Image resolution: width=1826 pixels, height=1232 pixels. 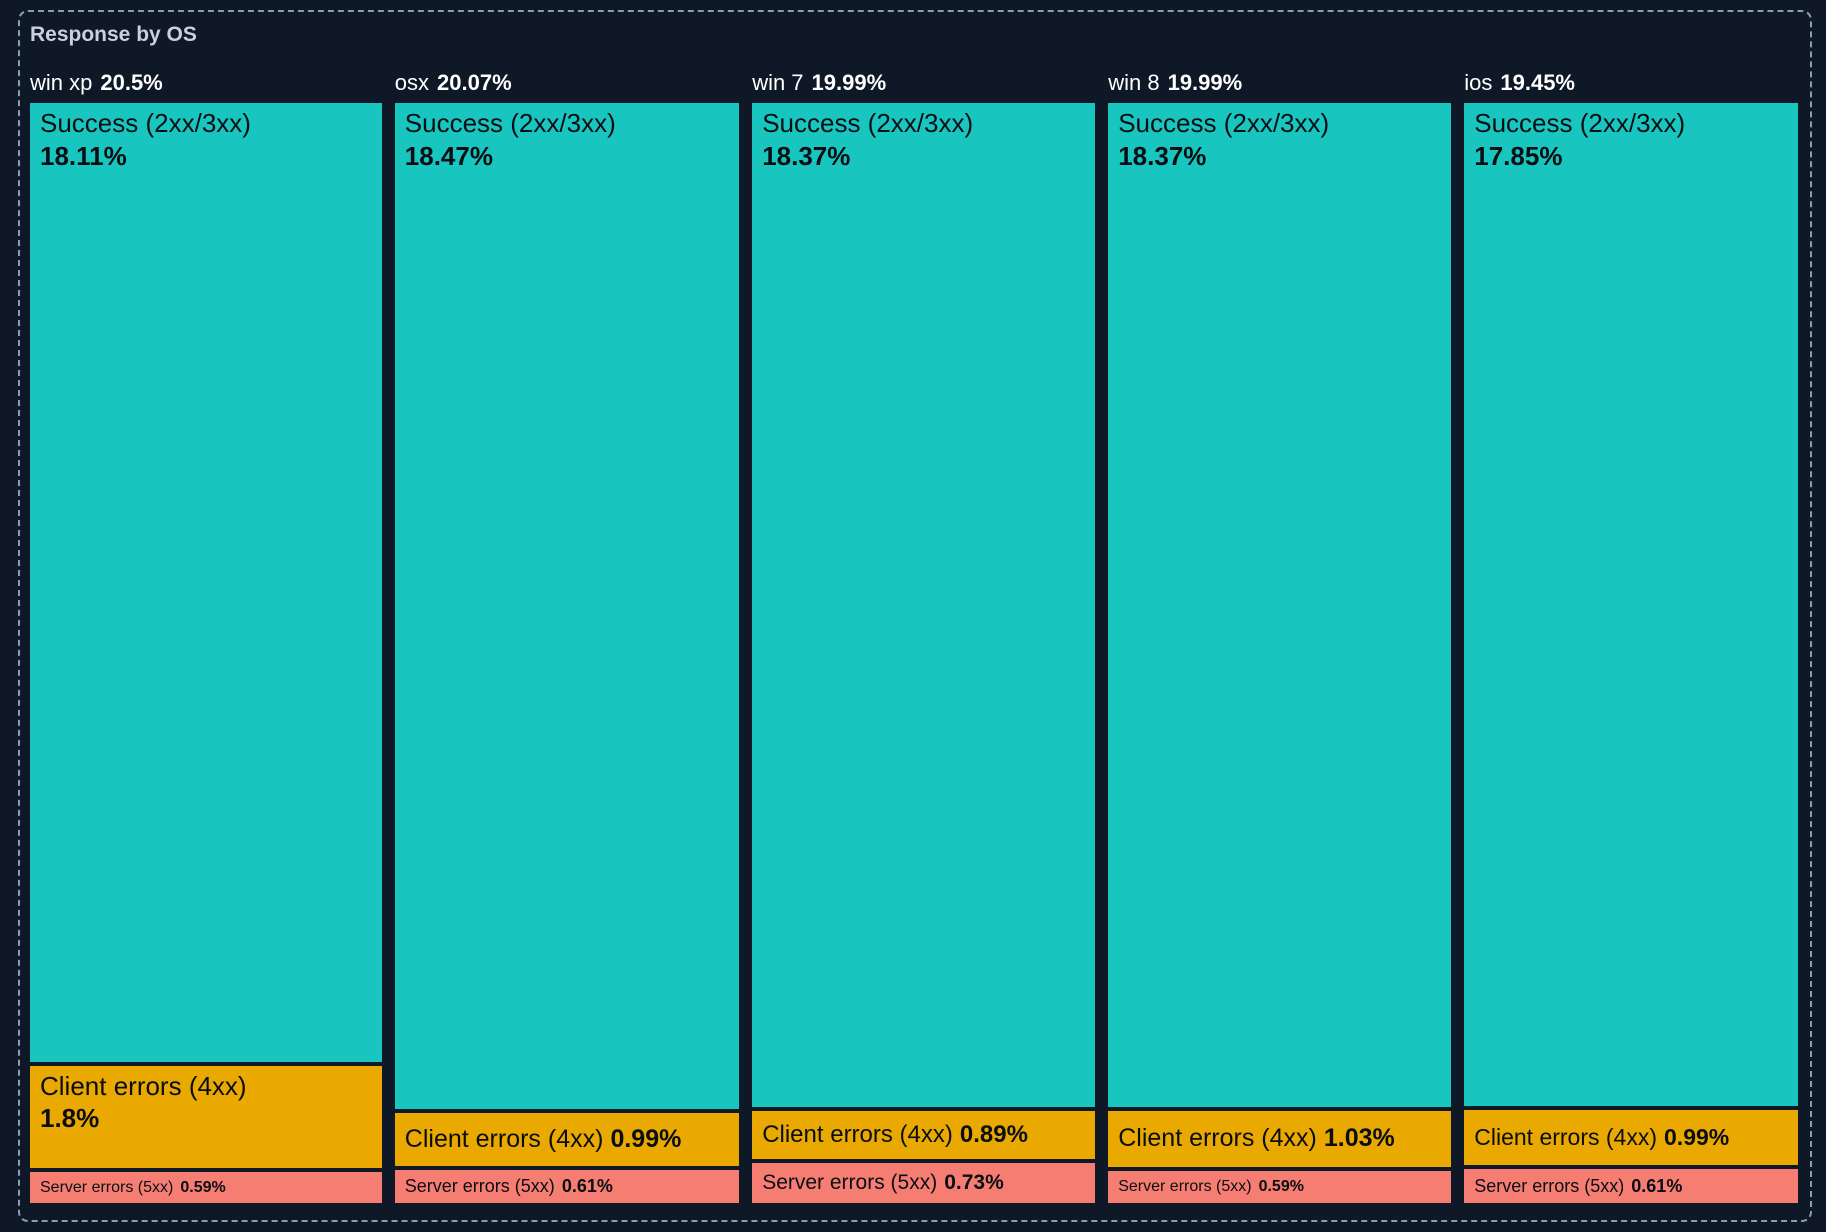 I want to click on segment-value: 18.11%, so click(x=83, y=155).